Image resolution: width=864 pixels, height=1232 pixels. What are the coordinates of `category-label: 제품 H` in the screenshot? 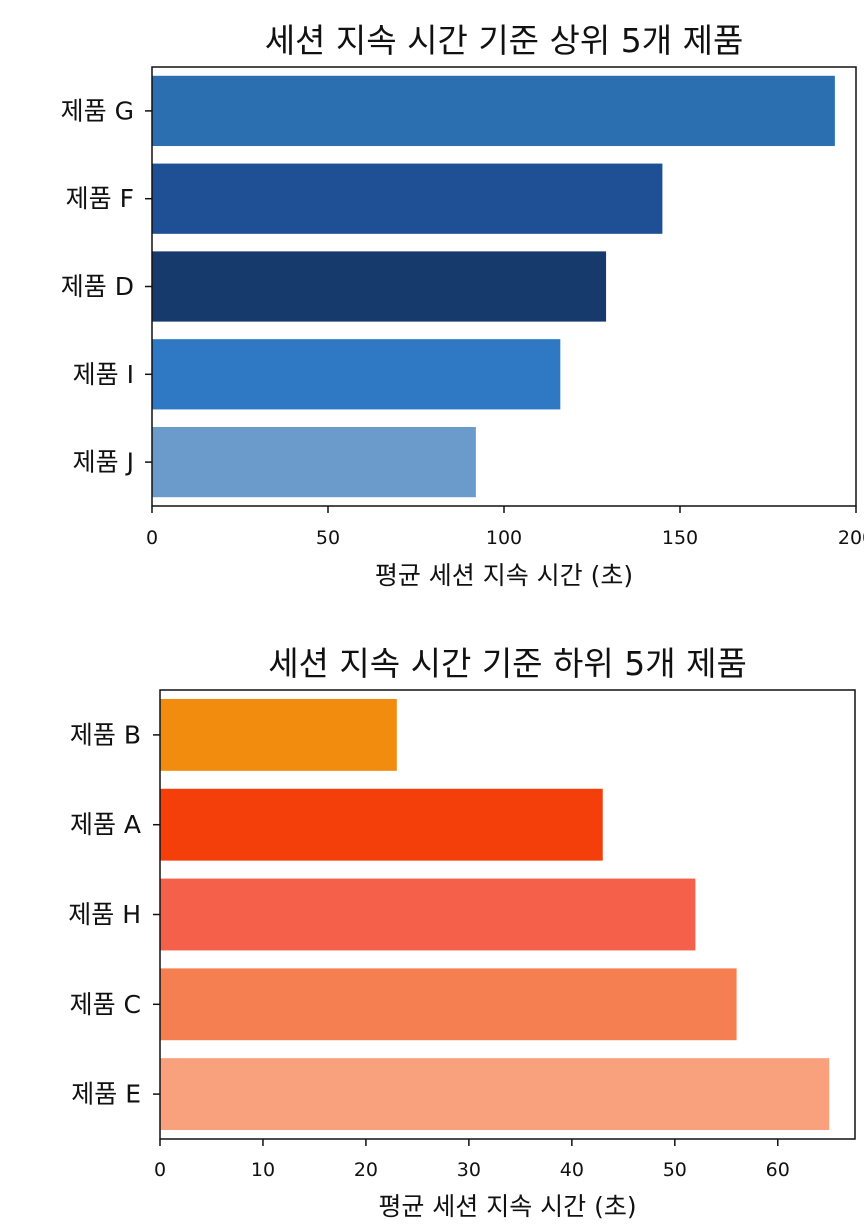 It's located at (104, 914).